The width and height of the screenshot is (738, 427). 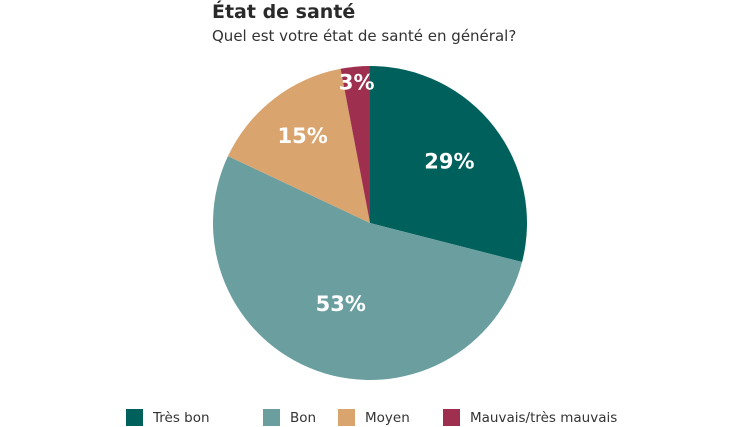 I want to click on legend-label: Bon, so click(x=303, y=417).